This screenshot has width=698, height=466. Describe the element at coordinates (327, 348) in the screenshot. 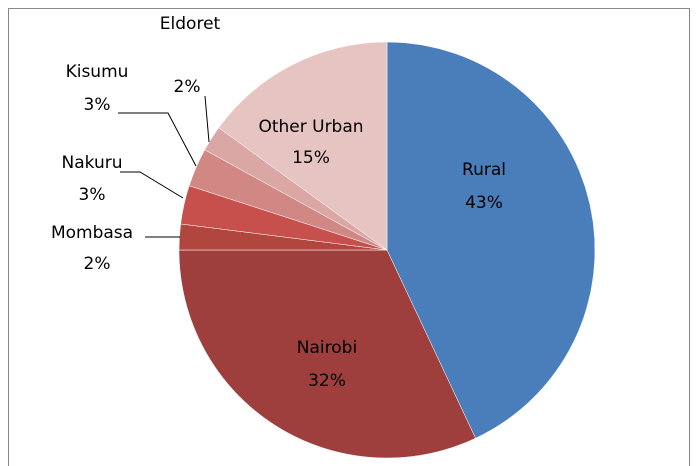

I see `slice-label: Nairobi` at that location.